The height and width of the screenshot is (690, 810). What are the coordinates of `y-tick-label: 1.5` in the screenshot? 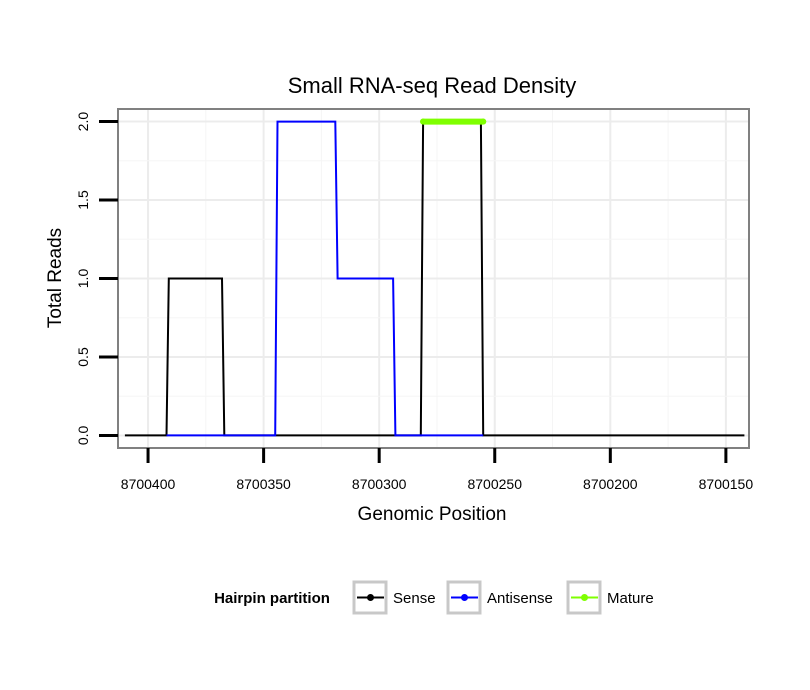 It's located at (83, 200).